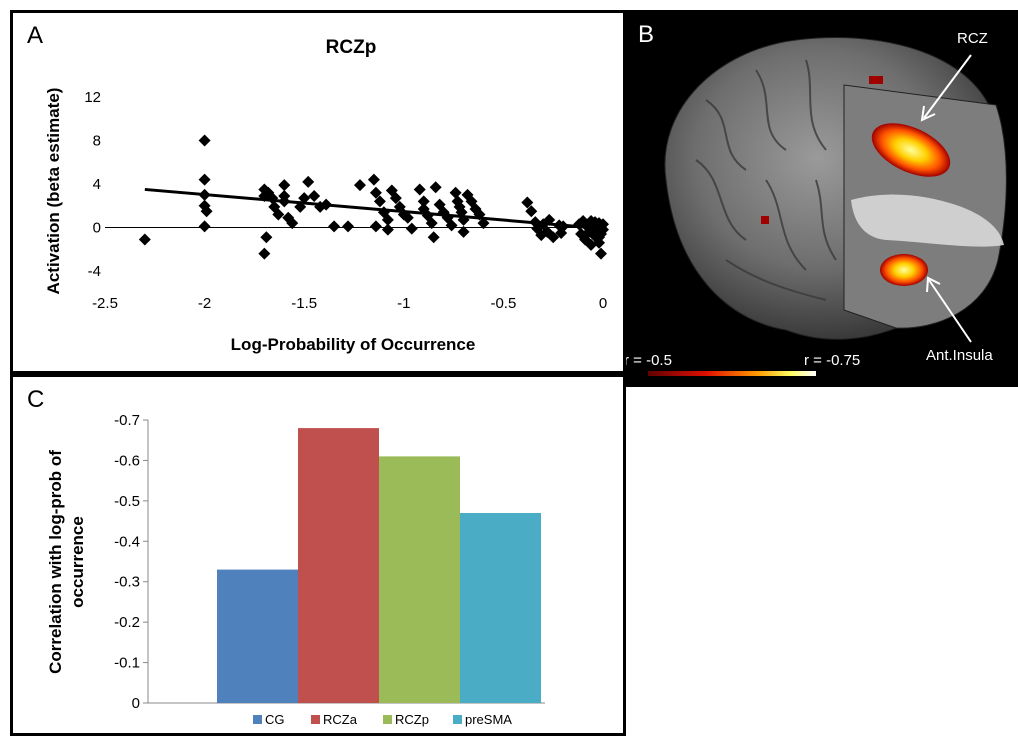 The image size is (1018, 741). What do you see at coordinates (959, 355) in the screenshot?
I see `insula-label: Ant.Insula` at bounding box center [959, 355].